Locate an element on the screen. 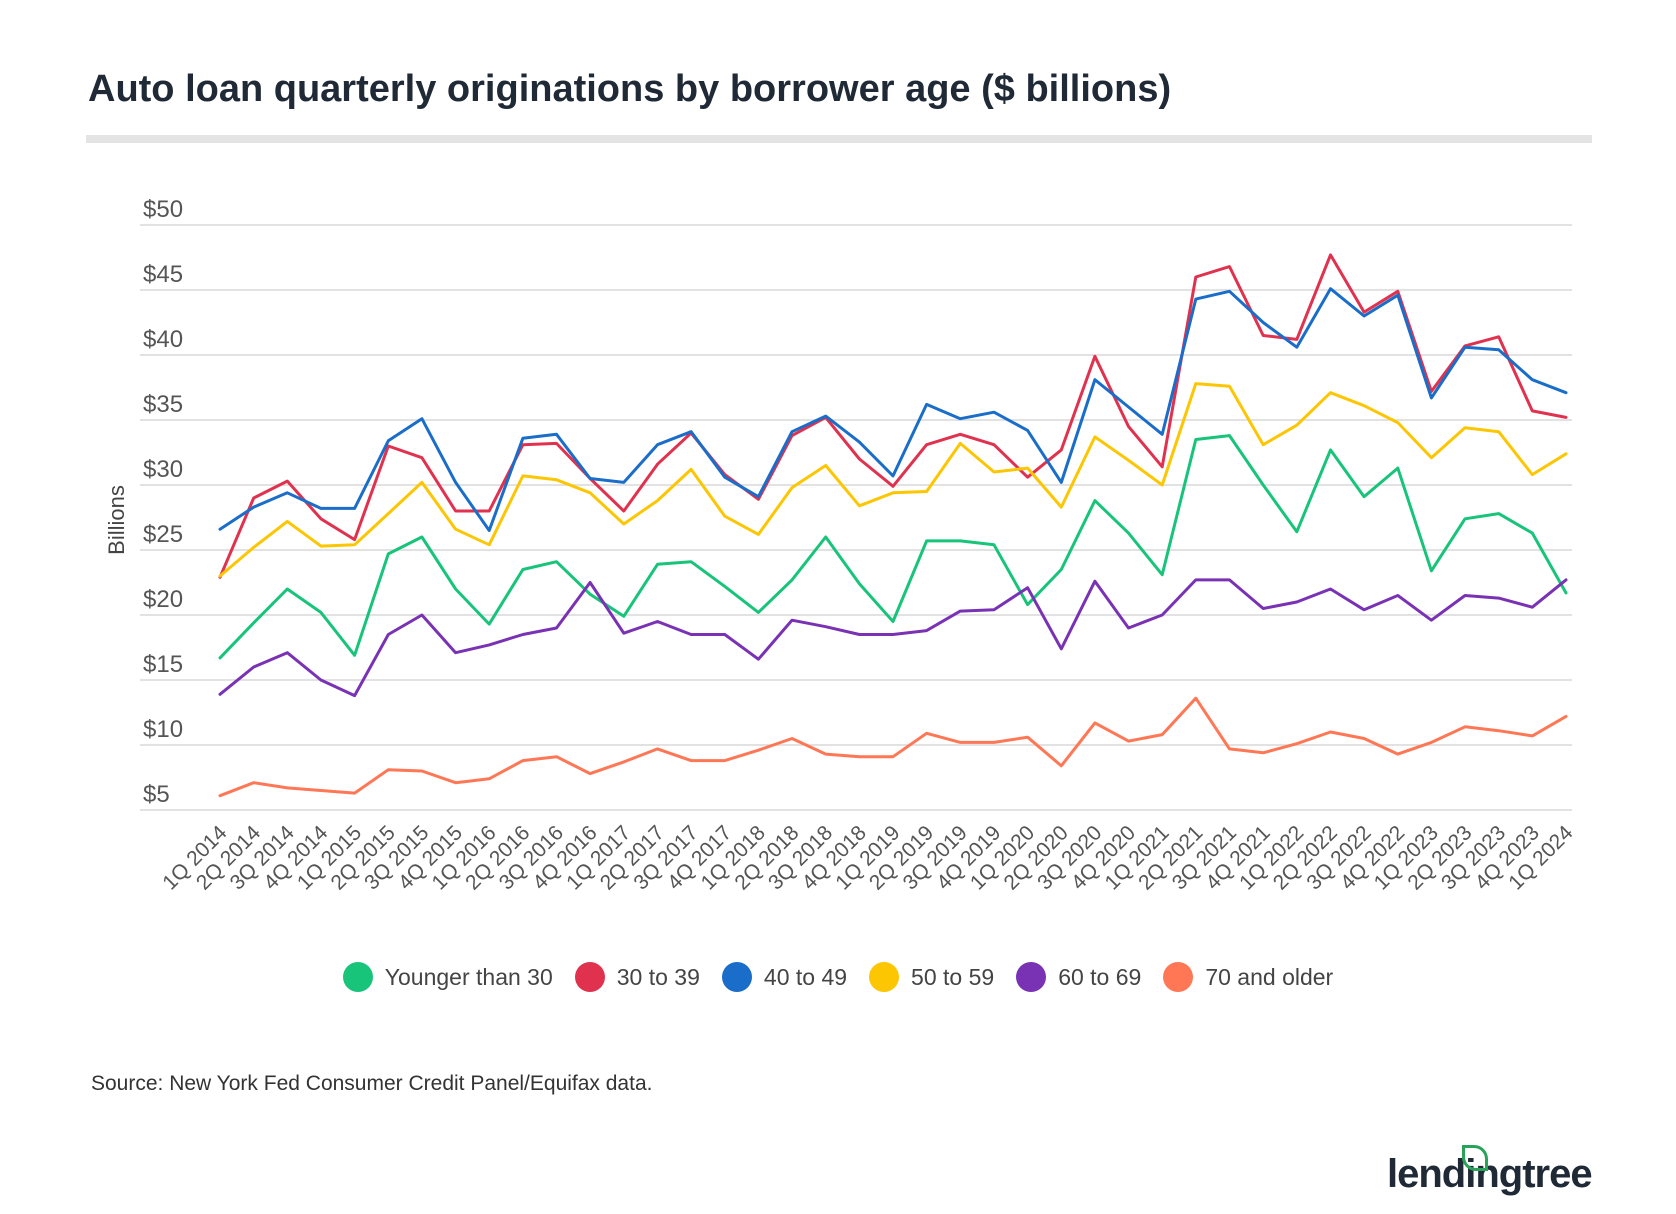 This screenshot has height=1214, width=1676. lendingtree-logo: lendingtree is located at coordinates (1490, 1174).